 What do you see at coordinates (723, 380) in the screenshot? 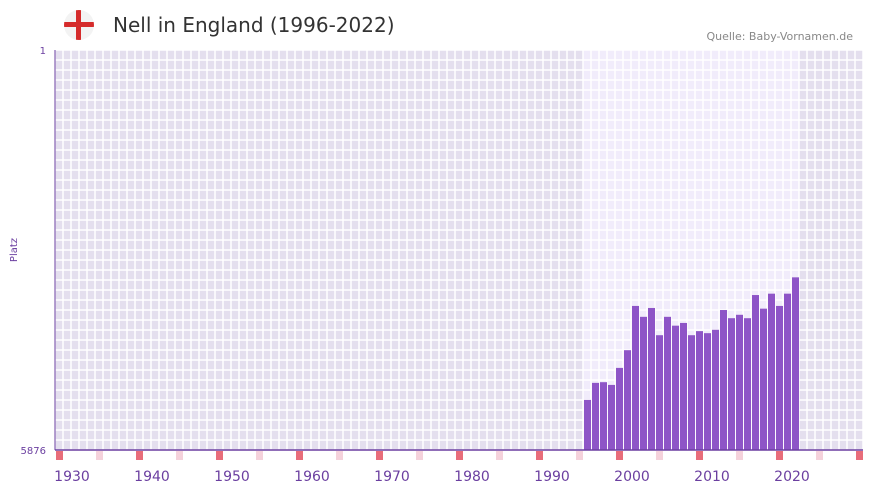
I see `bar-2013` at bounding box center [723, 380].